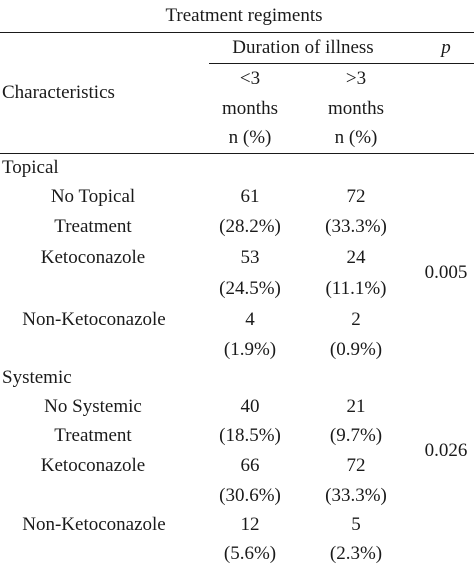 The height and width of the screenshot is (566, 474). Describe the element at coordinates (446, 450) in the screenshot. I see `p-value-systemic: 0.026` at that location.